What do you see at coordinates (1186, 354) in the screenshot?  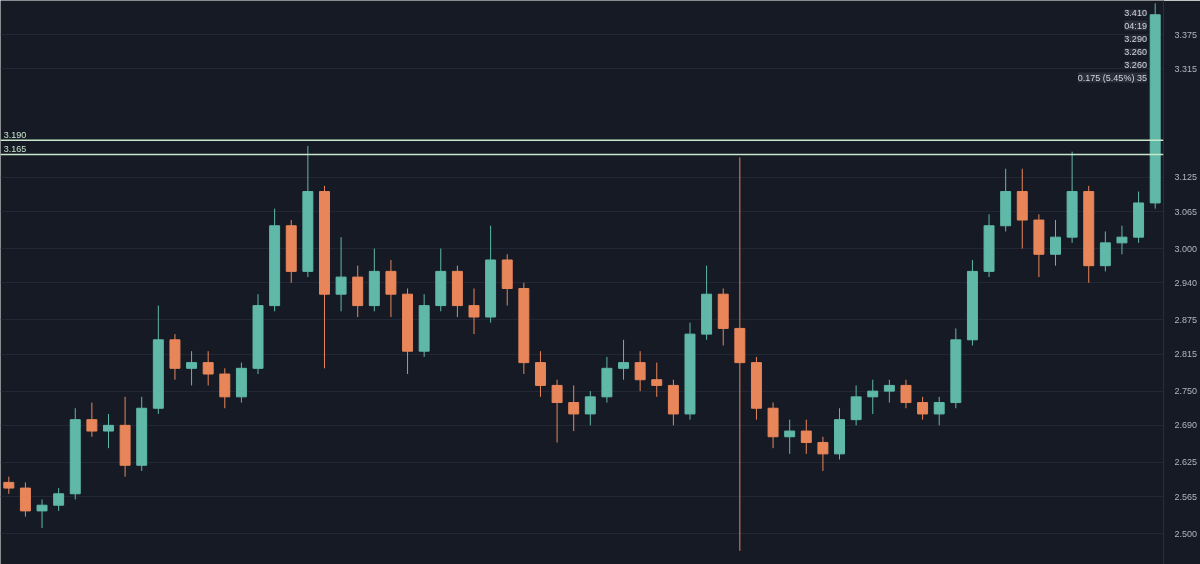 I see `y-tick-label: 2.815` at bounding box center [1186, 354].